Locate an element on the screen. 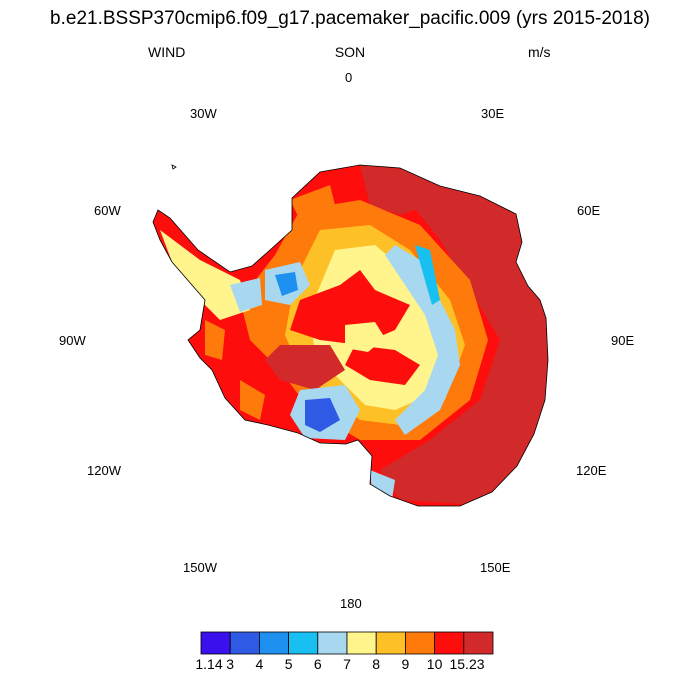  colorbar-label: 3 is located at coordinates (230, 664).